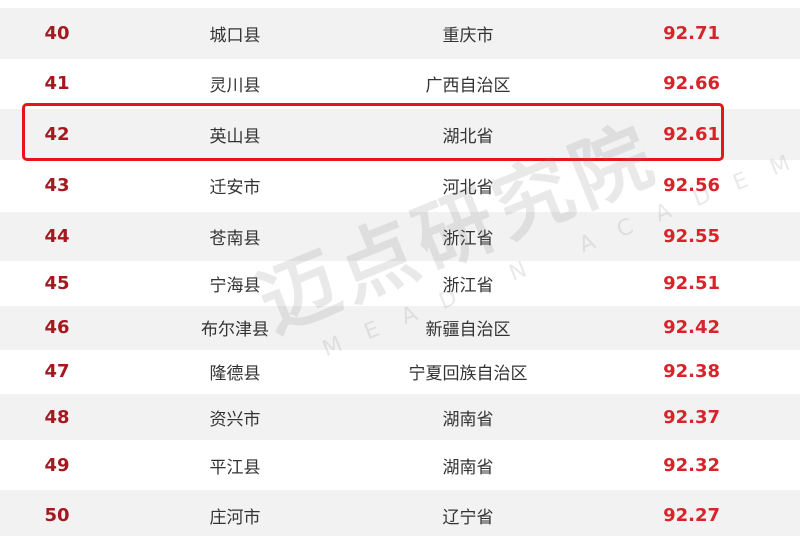  I want to click on rank-cell: 43, so click(57, 186).